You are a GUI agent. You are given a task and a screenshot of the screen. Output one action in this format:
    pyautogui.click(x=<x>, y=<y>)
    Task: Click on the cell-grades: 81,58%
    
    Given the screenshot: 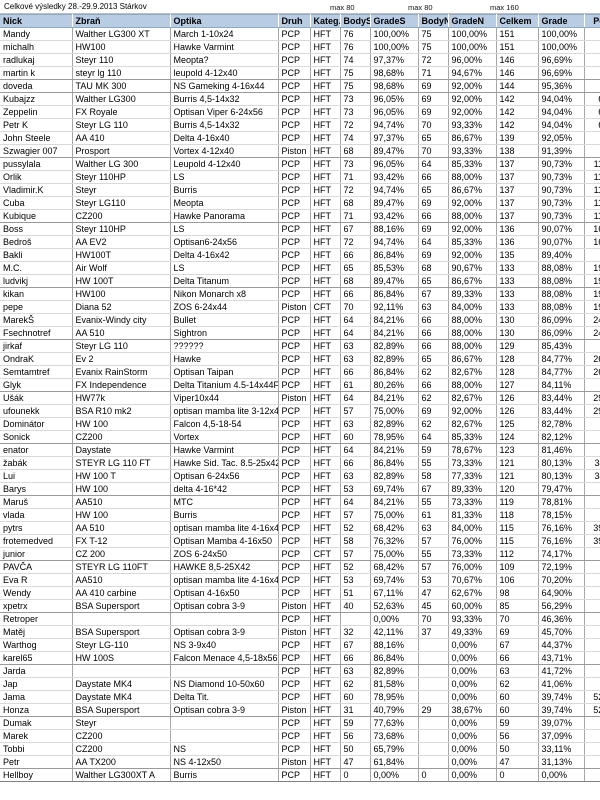 What is the action you would take?
    pyautogui.click(x=394, y=684)
    